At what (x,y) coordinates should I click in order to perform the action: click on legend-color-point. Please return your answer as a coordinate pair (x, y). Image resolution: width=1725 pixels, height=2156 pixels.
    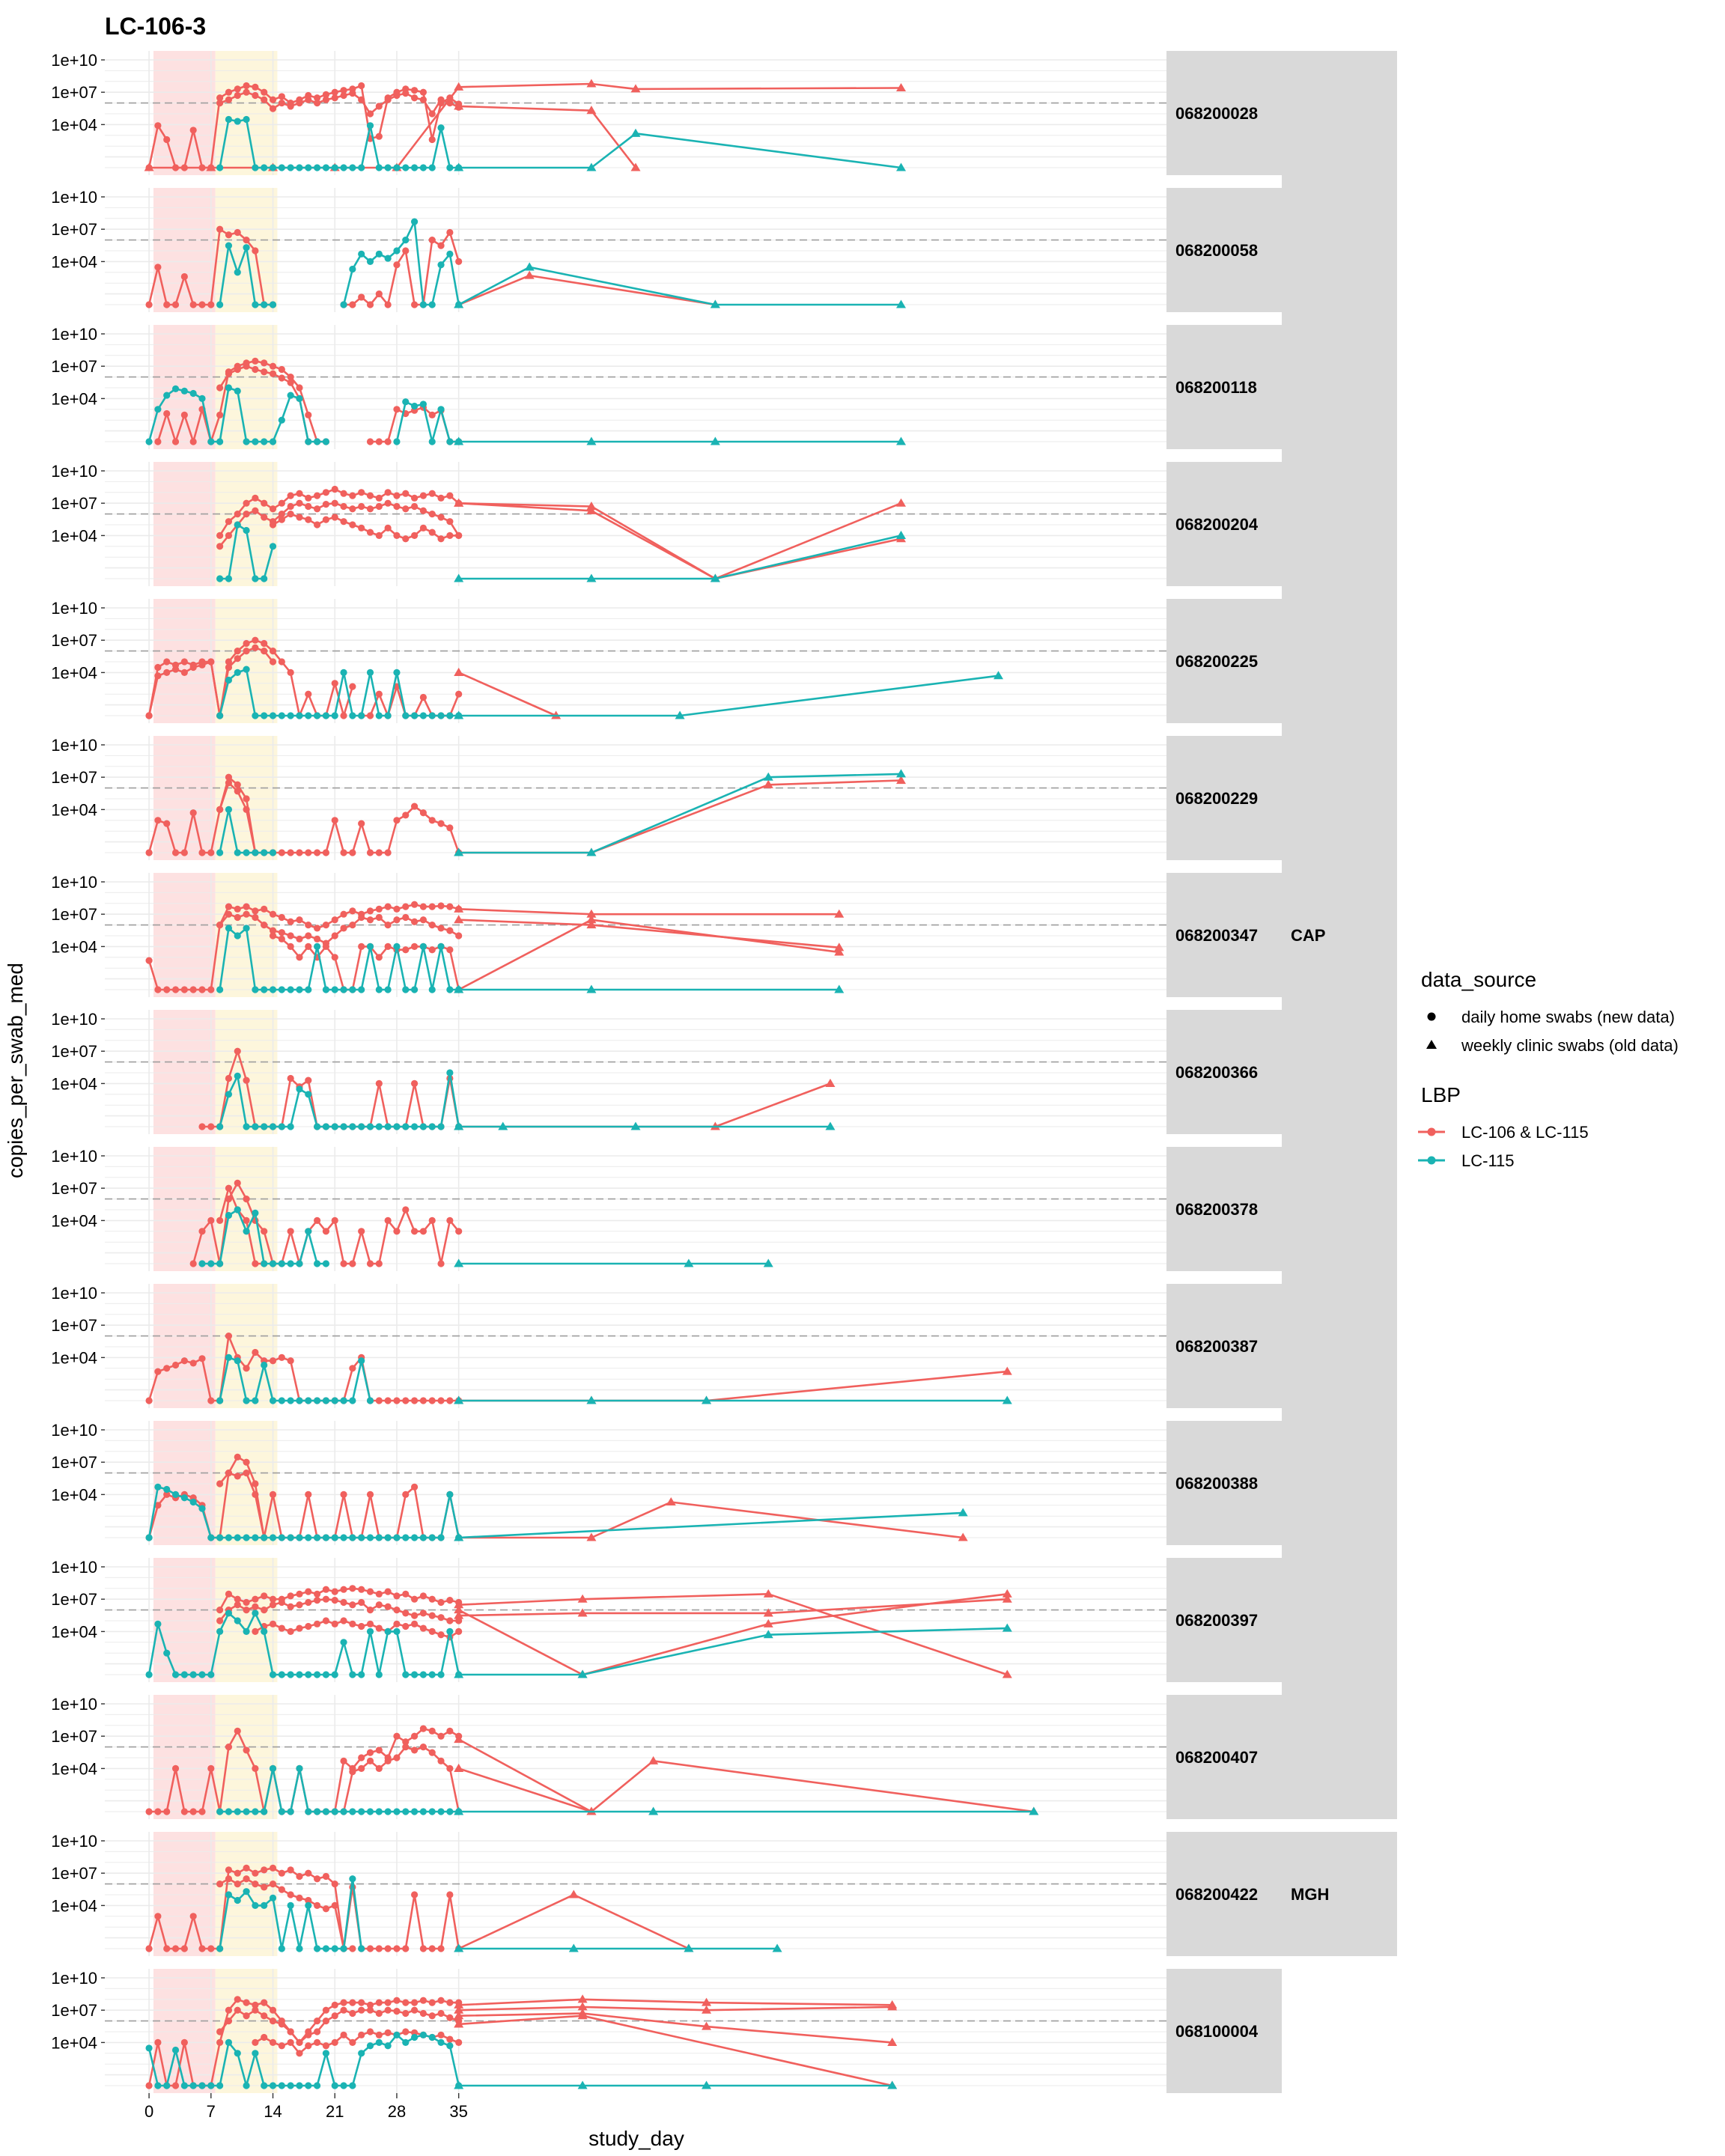
    Looking at the image, I should click on (1431, 1160).